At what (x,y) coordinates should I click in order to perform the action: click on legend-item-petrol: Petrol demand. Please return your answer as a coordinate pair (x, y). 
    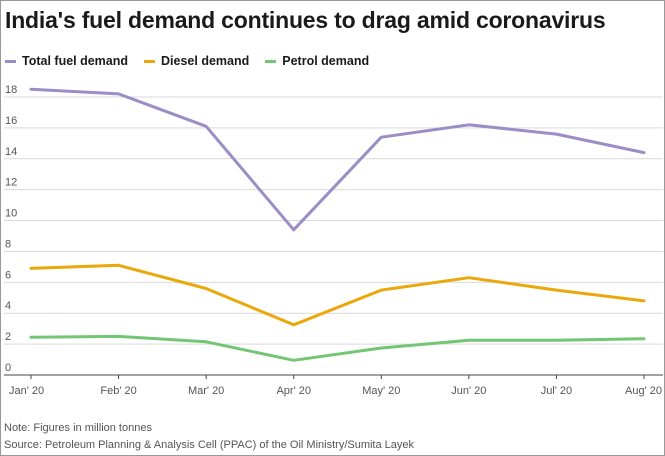
    Looking at the image, I should click on (317, 61).